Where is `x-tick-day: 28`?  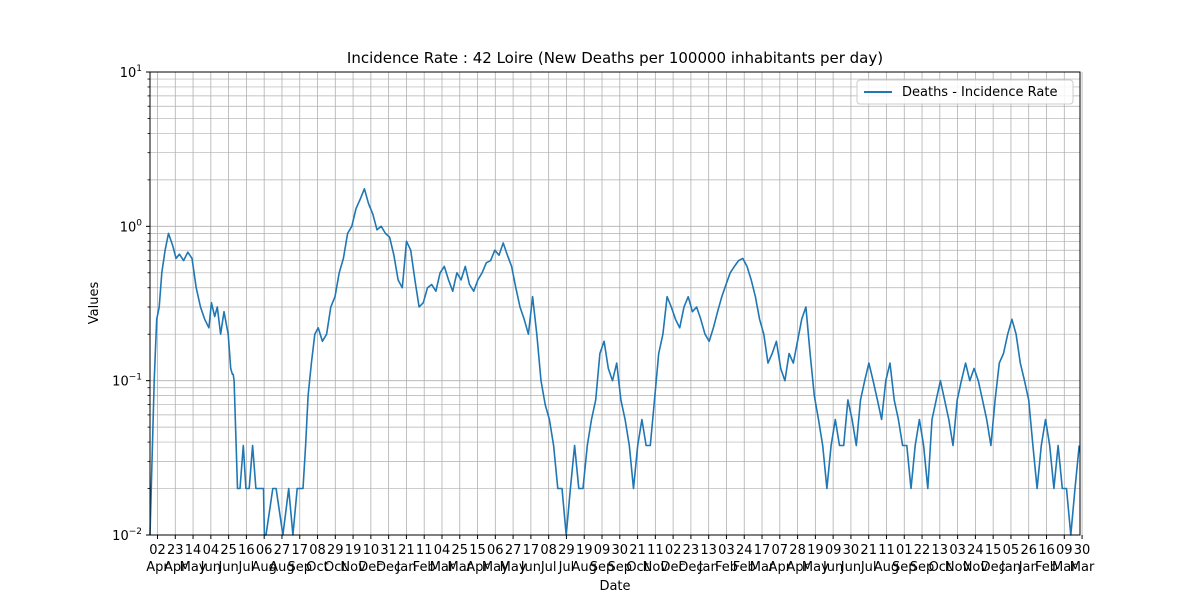
x-tick-day: 28 is located at coordinates (797, 550).